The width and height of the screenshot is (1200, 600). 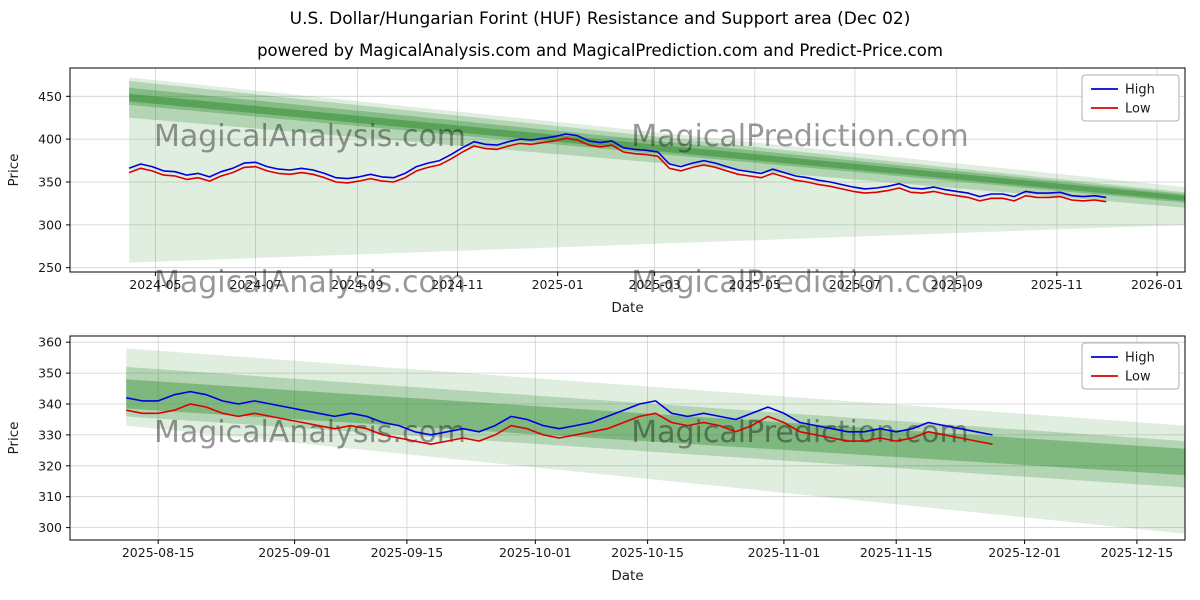 I want to click on x-tick-label: 2025-09-01, so click(x=294, y=552).